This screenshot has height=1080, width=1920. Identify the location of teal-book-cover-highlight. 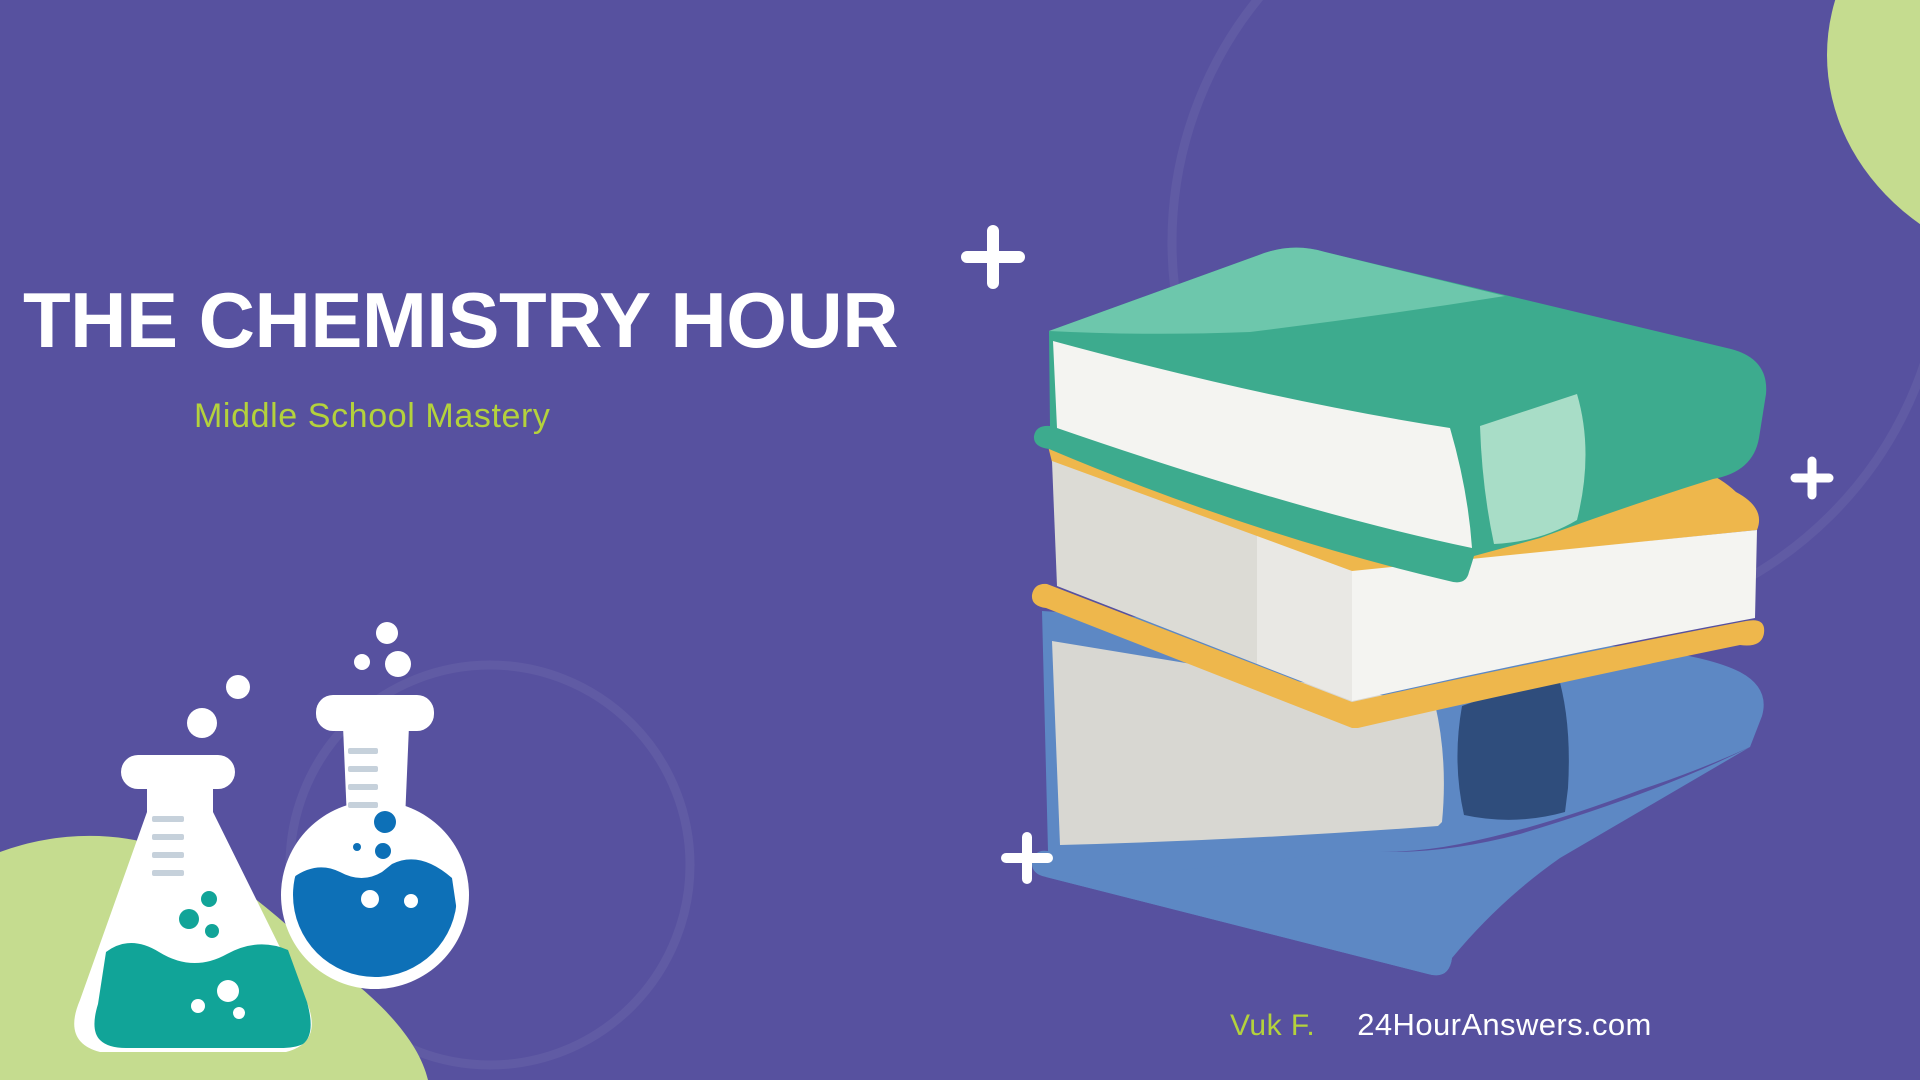
(1277, 290).